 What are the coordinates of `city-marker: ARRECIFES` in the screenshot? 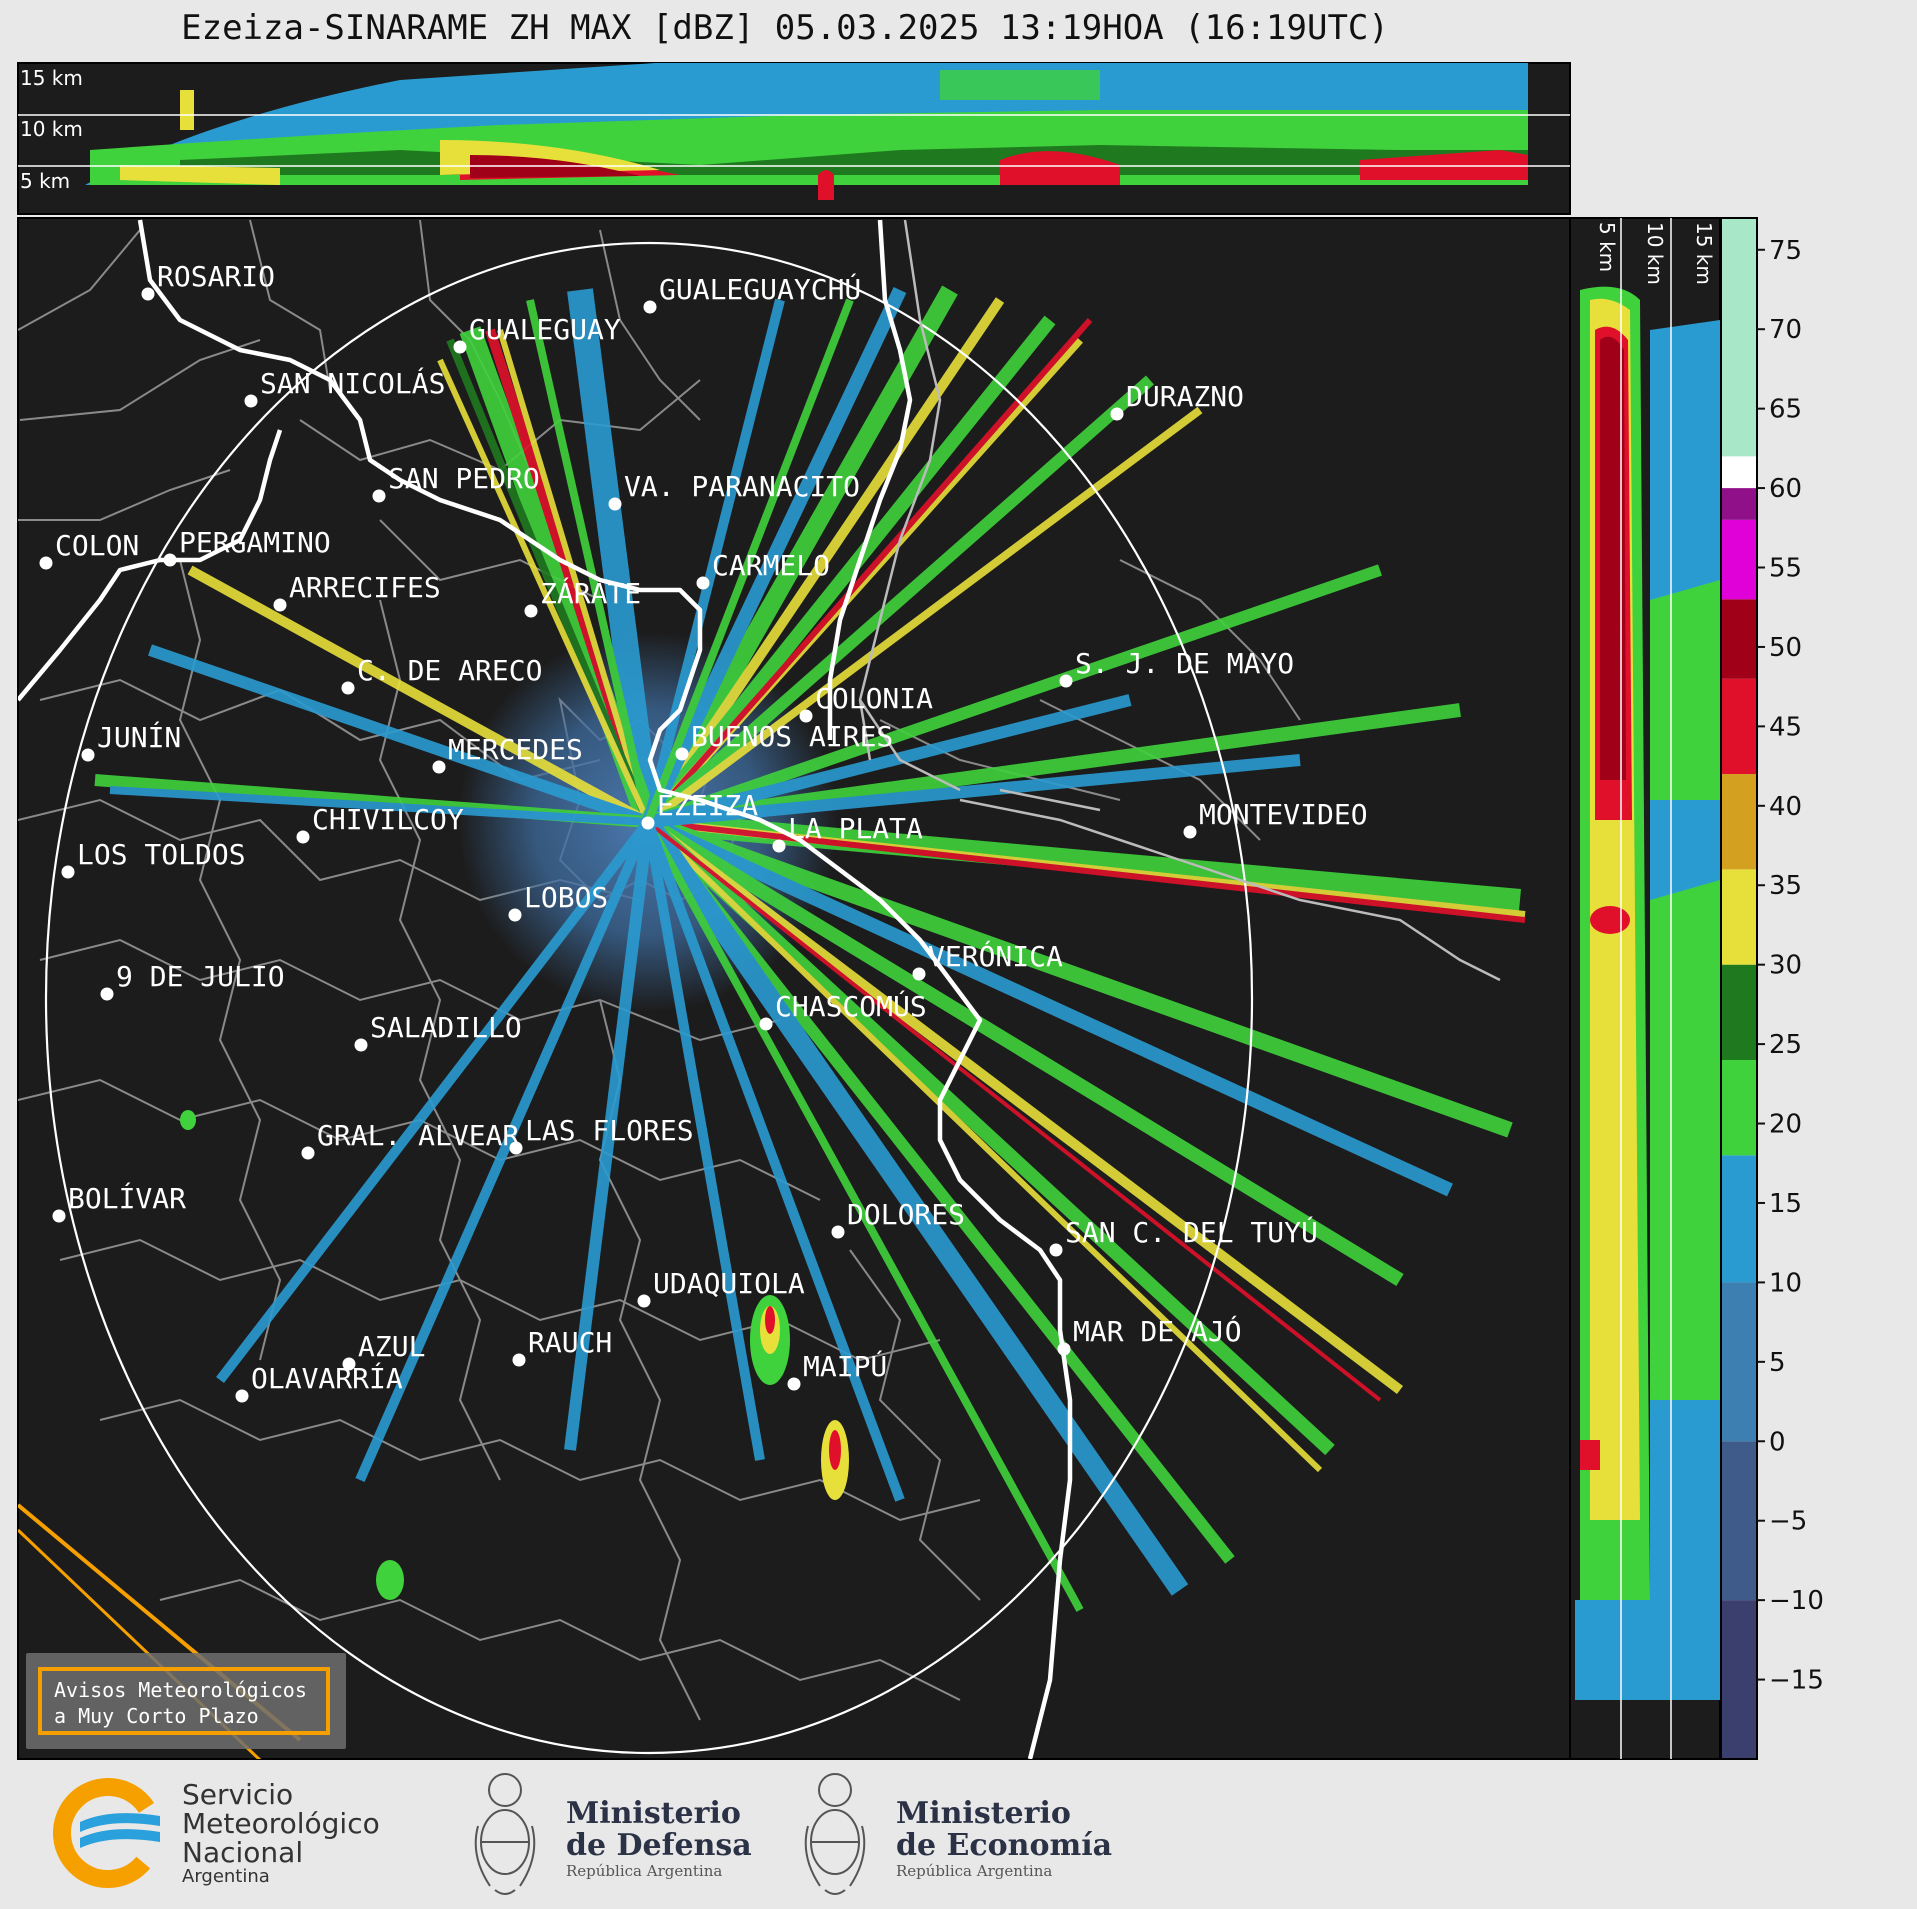 It's located at (357, 591).